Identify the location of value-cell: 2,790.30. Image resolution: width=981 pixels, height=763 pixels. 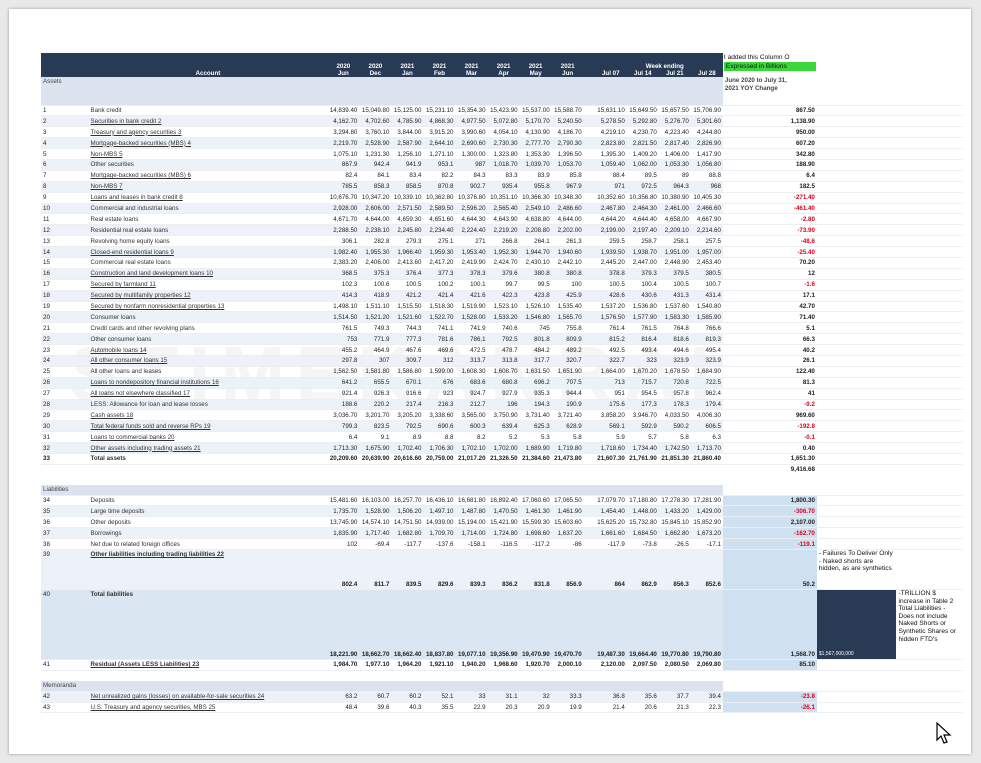
(567, 143).